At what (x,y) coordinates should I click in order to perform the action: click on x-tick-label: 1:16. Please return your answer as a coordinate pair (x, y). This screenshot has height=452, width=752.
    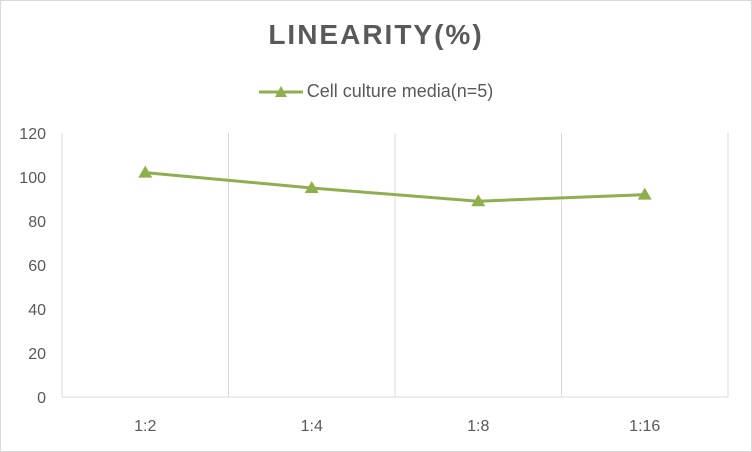
    Looking at the image, I should click on (644, 426).